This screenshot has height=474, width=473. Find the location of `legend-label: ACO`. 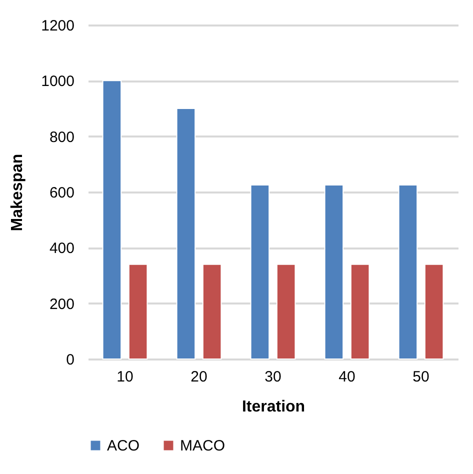

legend-label: ACO is located at coordinates (123, 446).